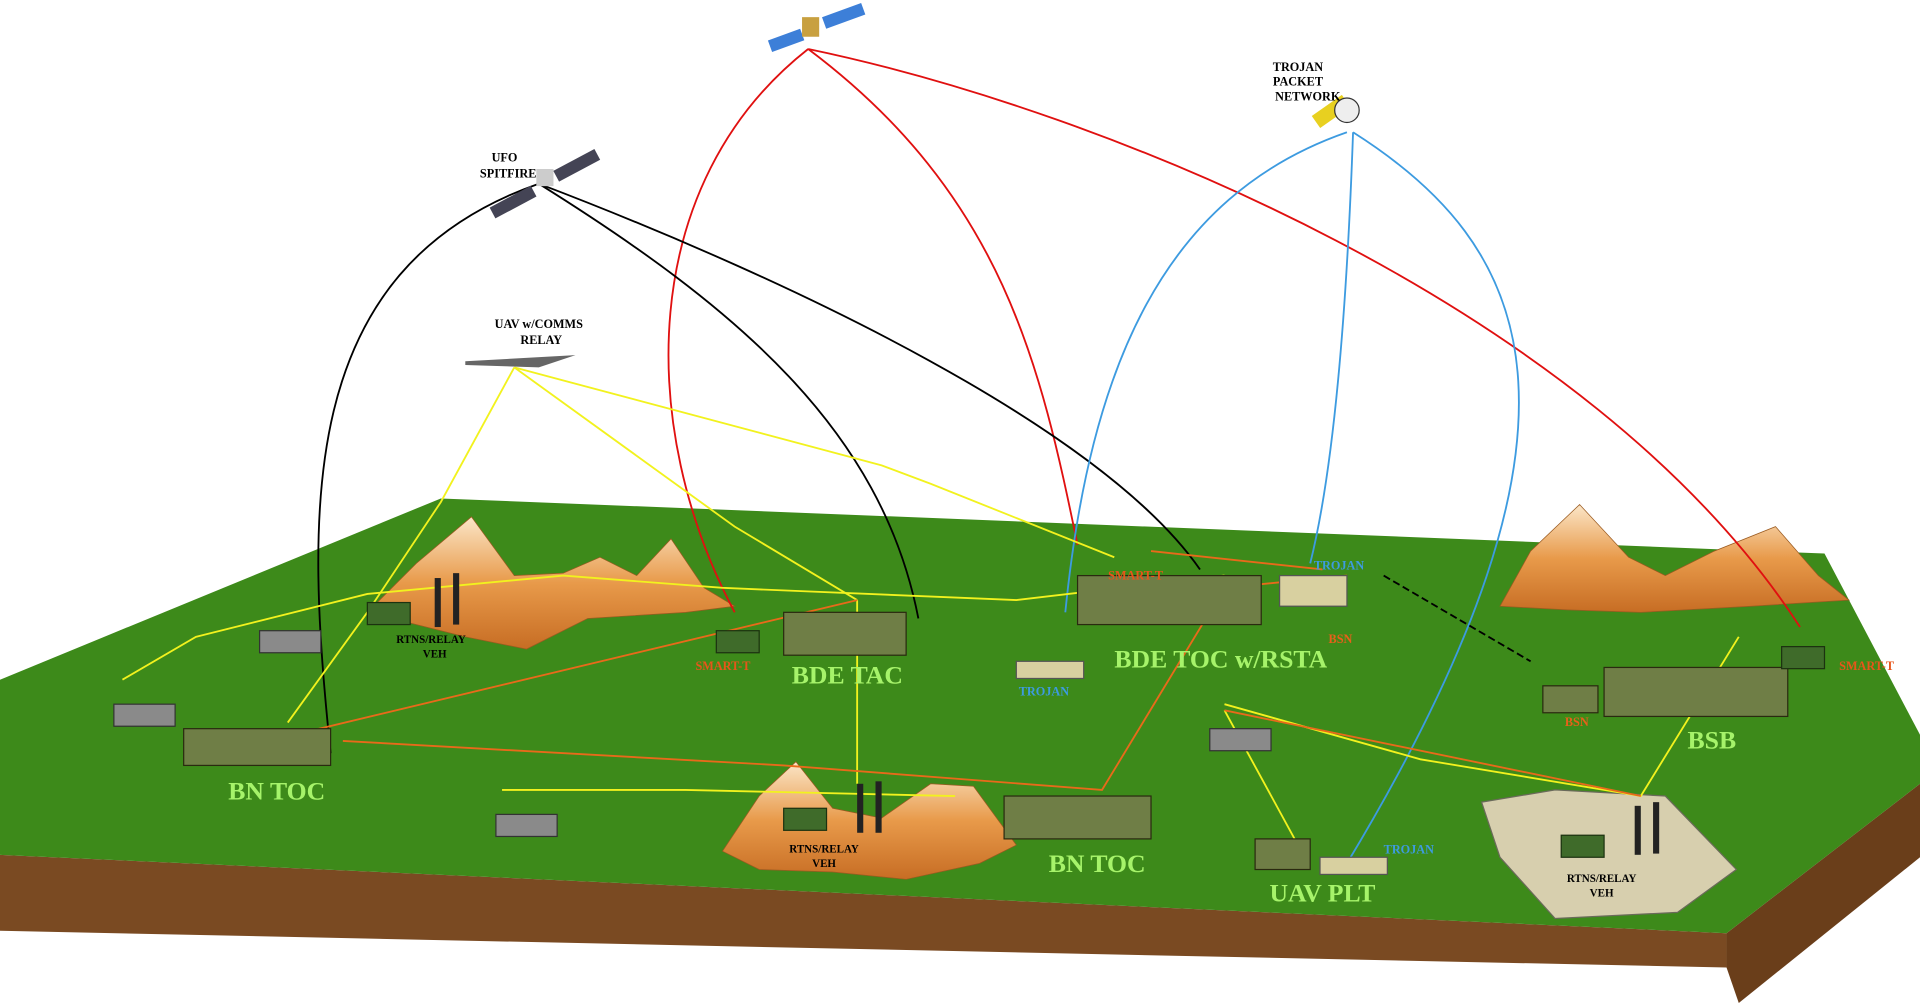 This screenshot has width=1920, height=1003. What do you see at coordinates (539, 324) in the screenshot?
I see `label: UAV w/COMMS` at bounding box center [539, 324].